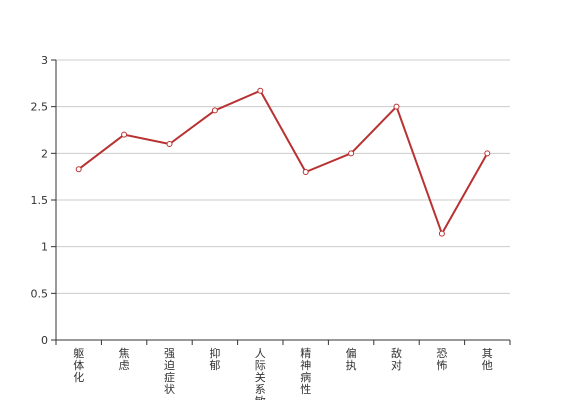  I want to click on x-category-label: 敌对, so click(396, 359).